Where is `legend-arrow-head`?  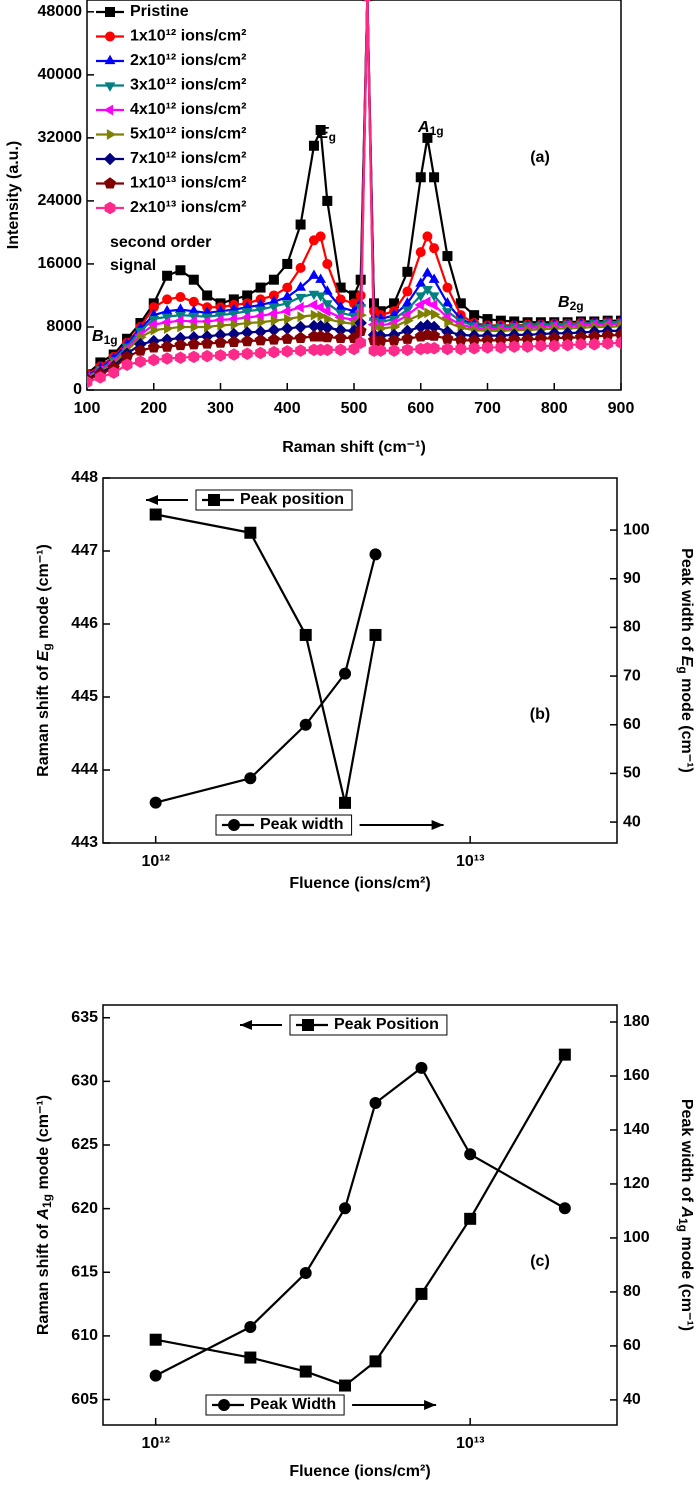
legend-arrow-head is located at coordinates (246, 1025).